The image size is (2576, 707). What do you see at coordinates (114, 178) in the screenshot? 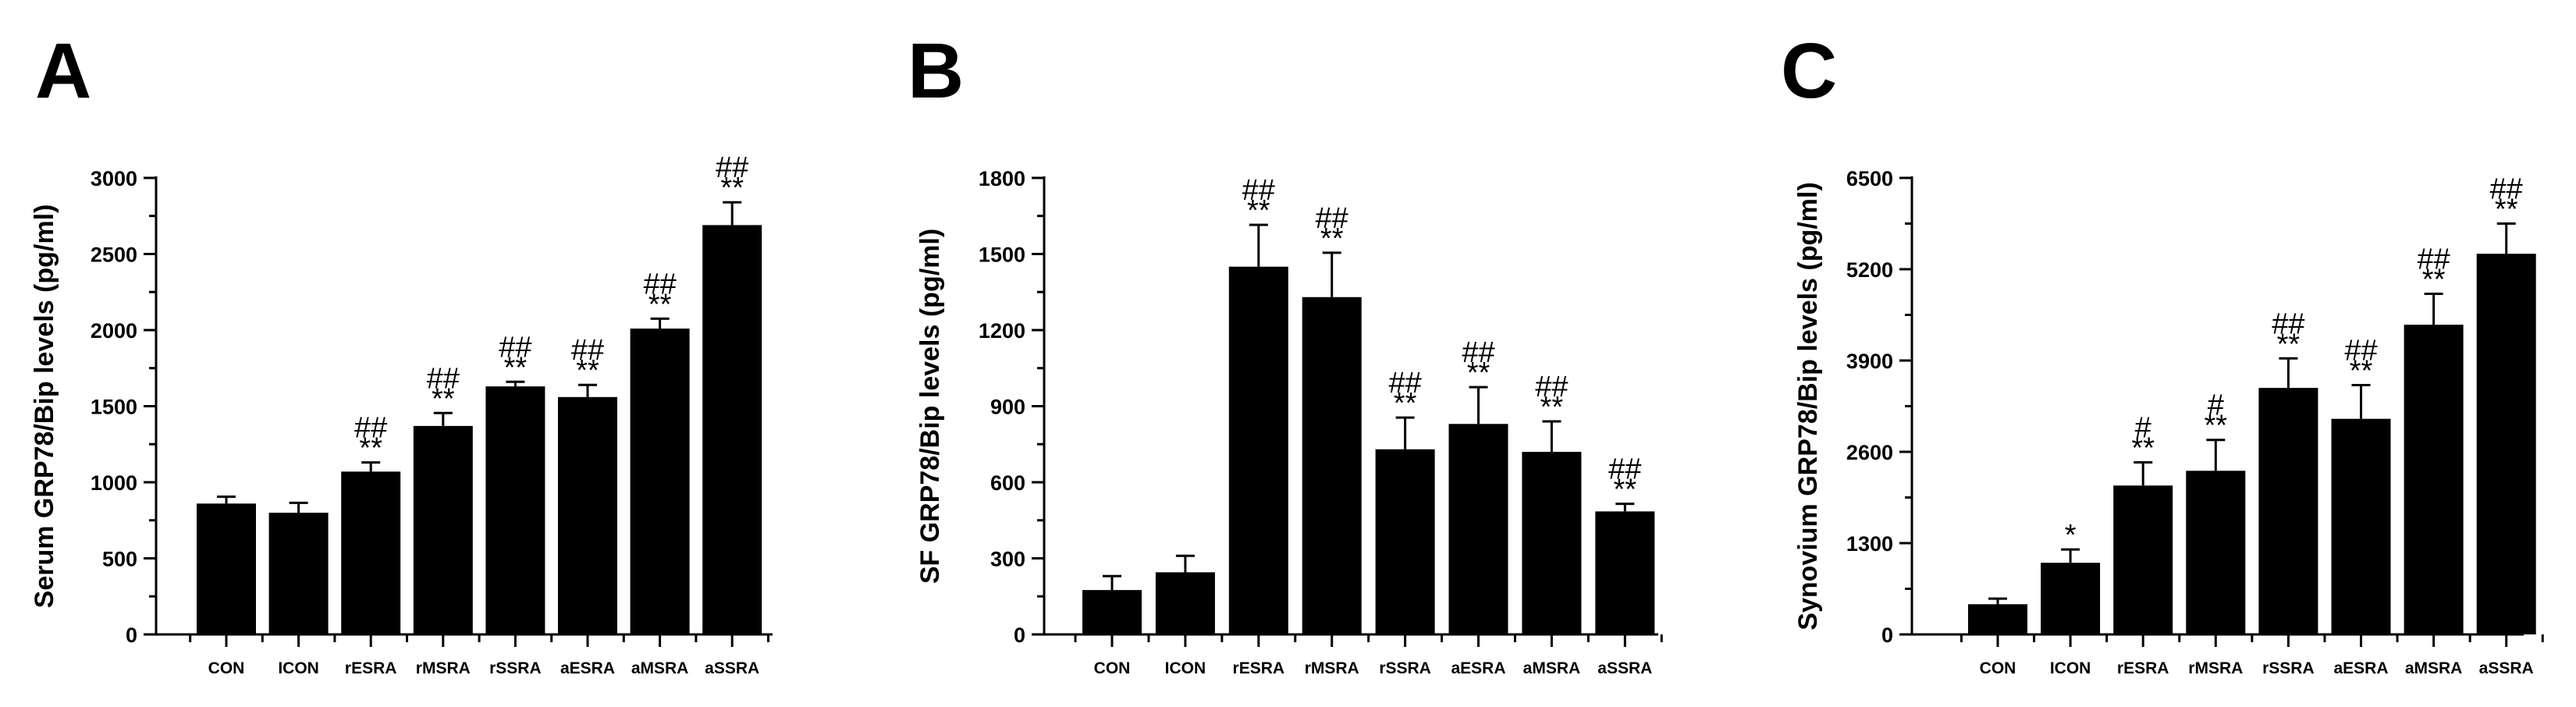
I see `y-tick-label: 3000` at bounding box center [114, 178].